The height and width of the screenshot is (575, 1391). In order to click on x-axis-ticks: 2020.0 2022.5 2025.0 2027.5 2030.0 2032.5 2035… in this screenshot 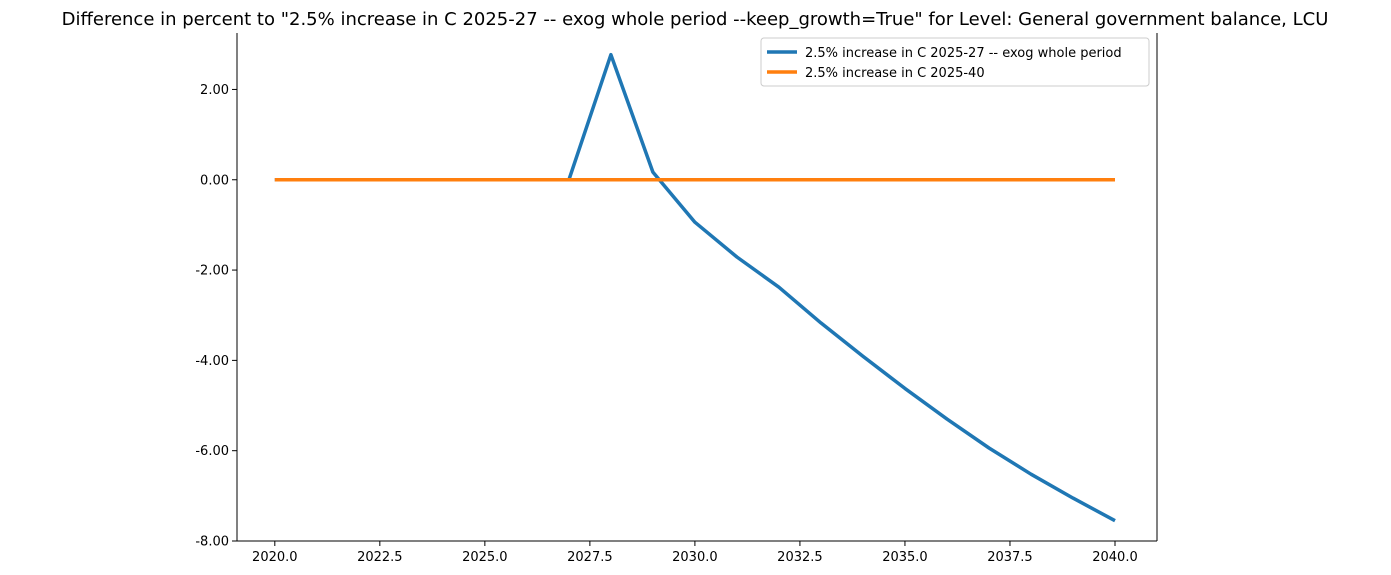, I will do `click(695, 553)`.